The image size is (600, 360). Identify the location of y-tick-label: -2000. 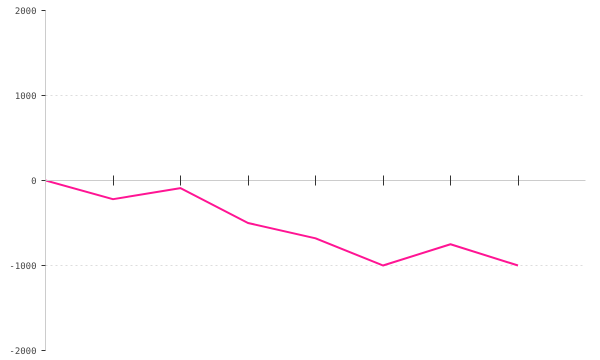
(22, 352).